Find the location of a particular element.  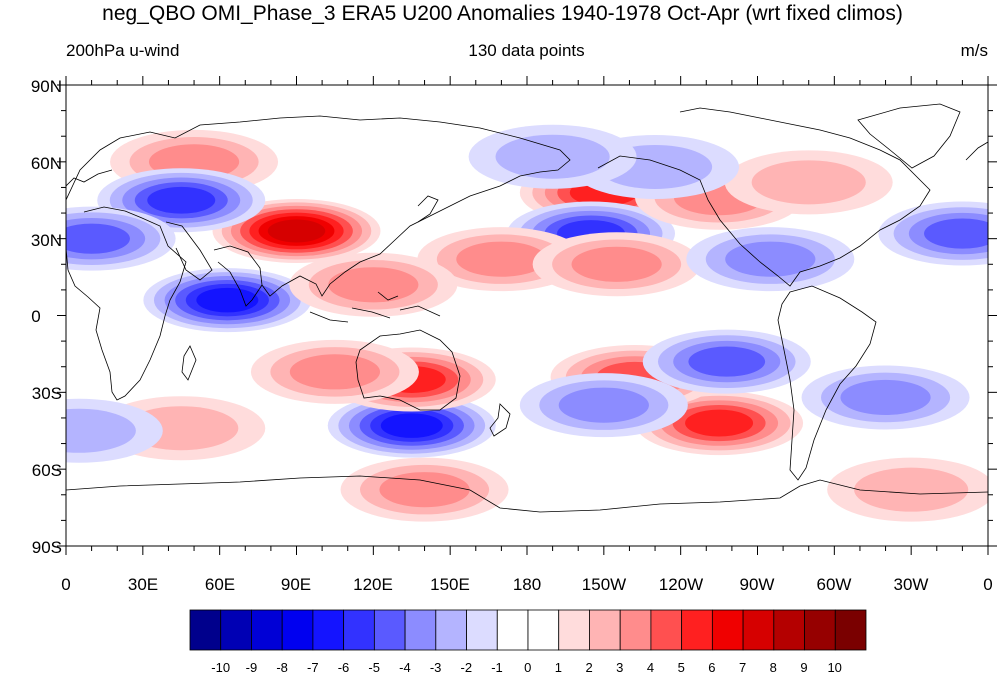

colorbar-label: 1 is located at coordinates (558, 667).